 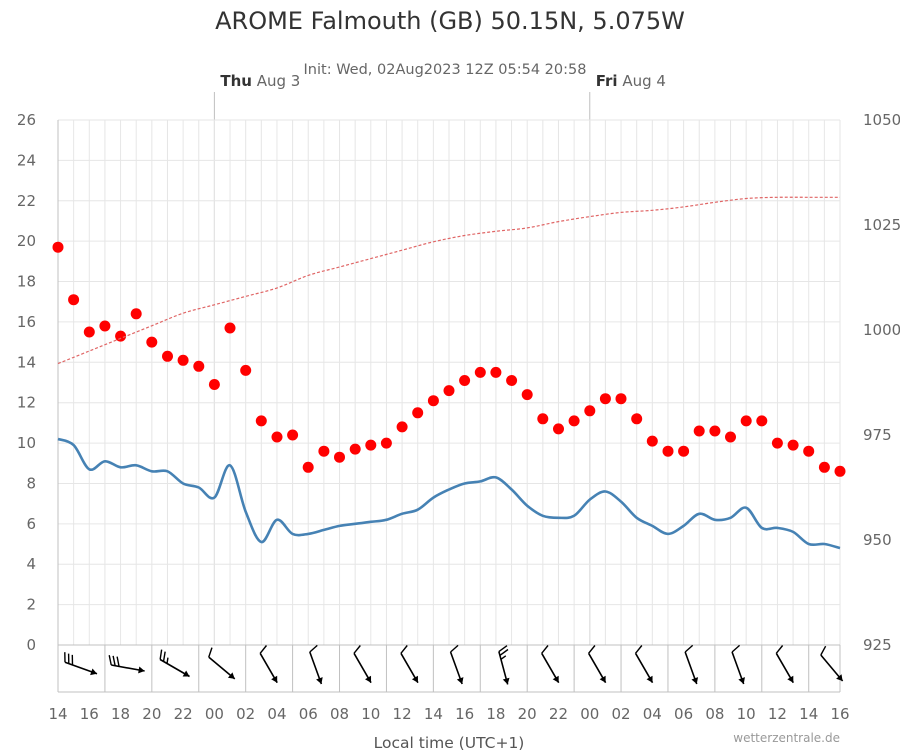 What do you see at coordinates (450, 21) in the screenshot?
I see `chart-title: AROME Falmouth (GB) 50.15N, 5.075W` at bounding box center [450, 21].